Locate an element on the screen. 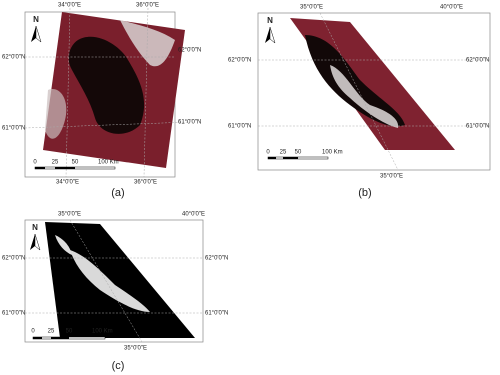  top-label: 36°0'0"E is located at coordinates (147, 6).